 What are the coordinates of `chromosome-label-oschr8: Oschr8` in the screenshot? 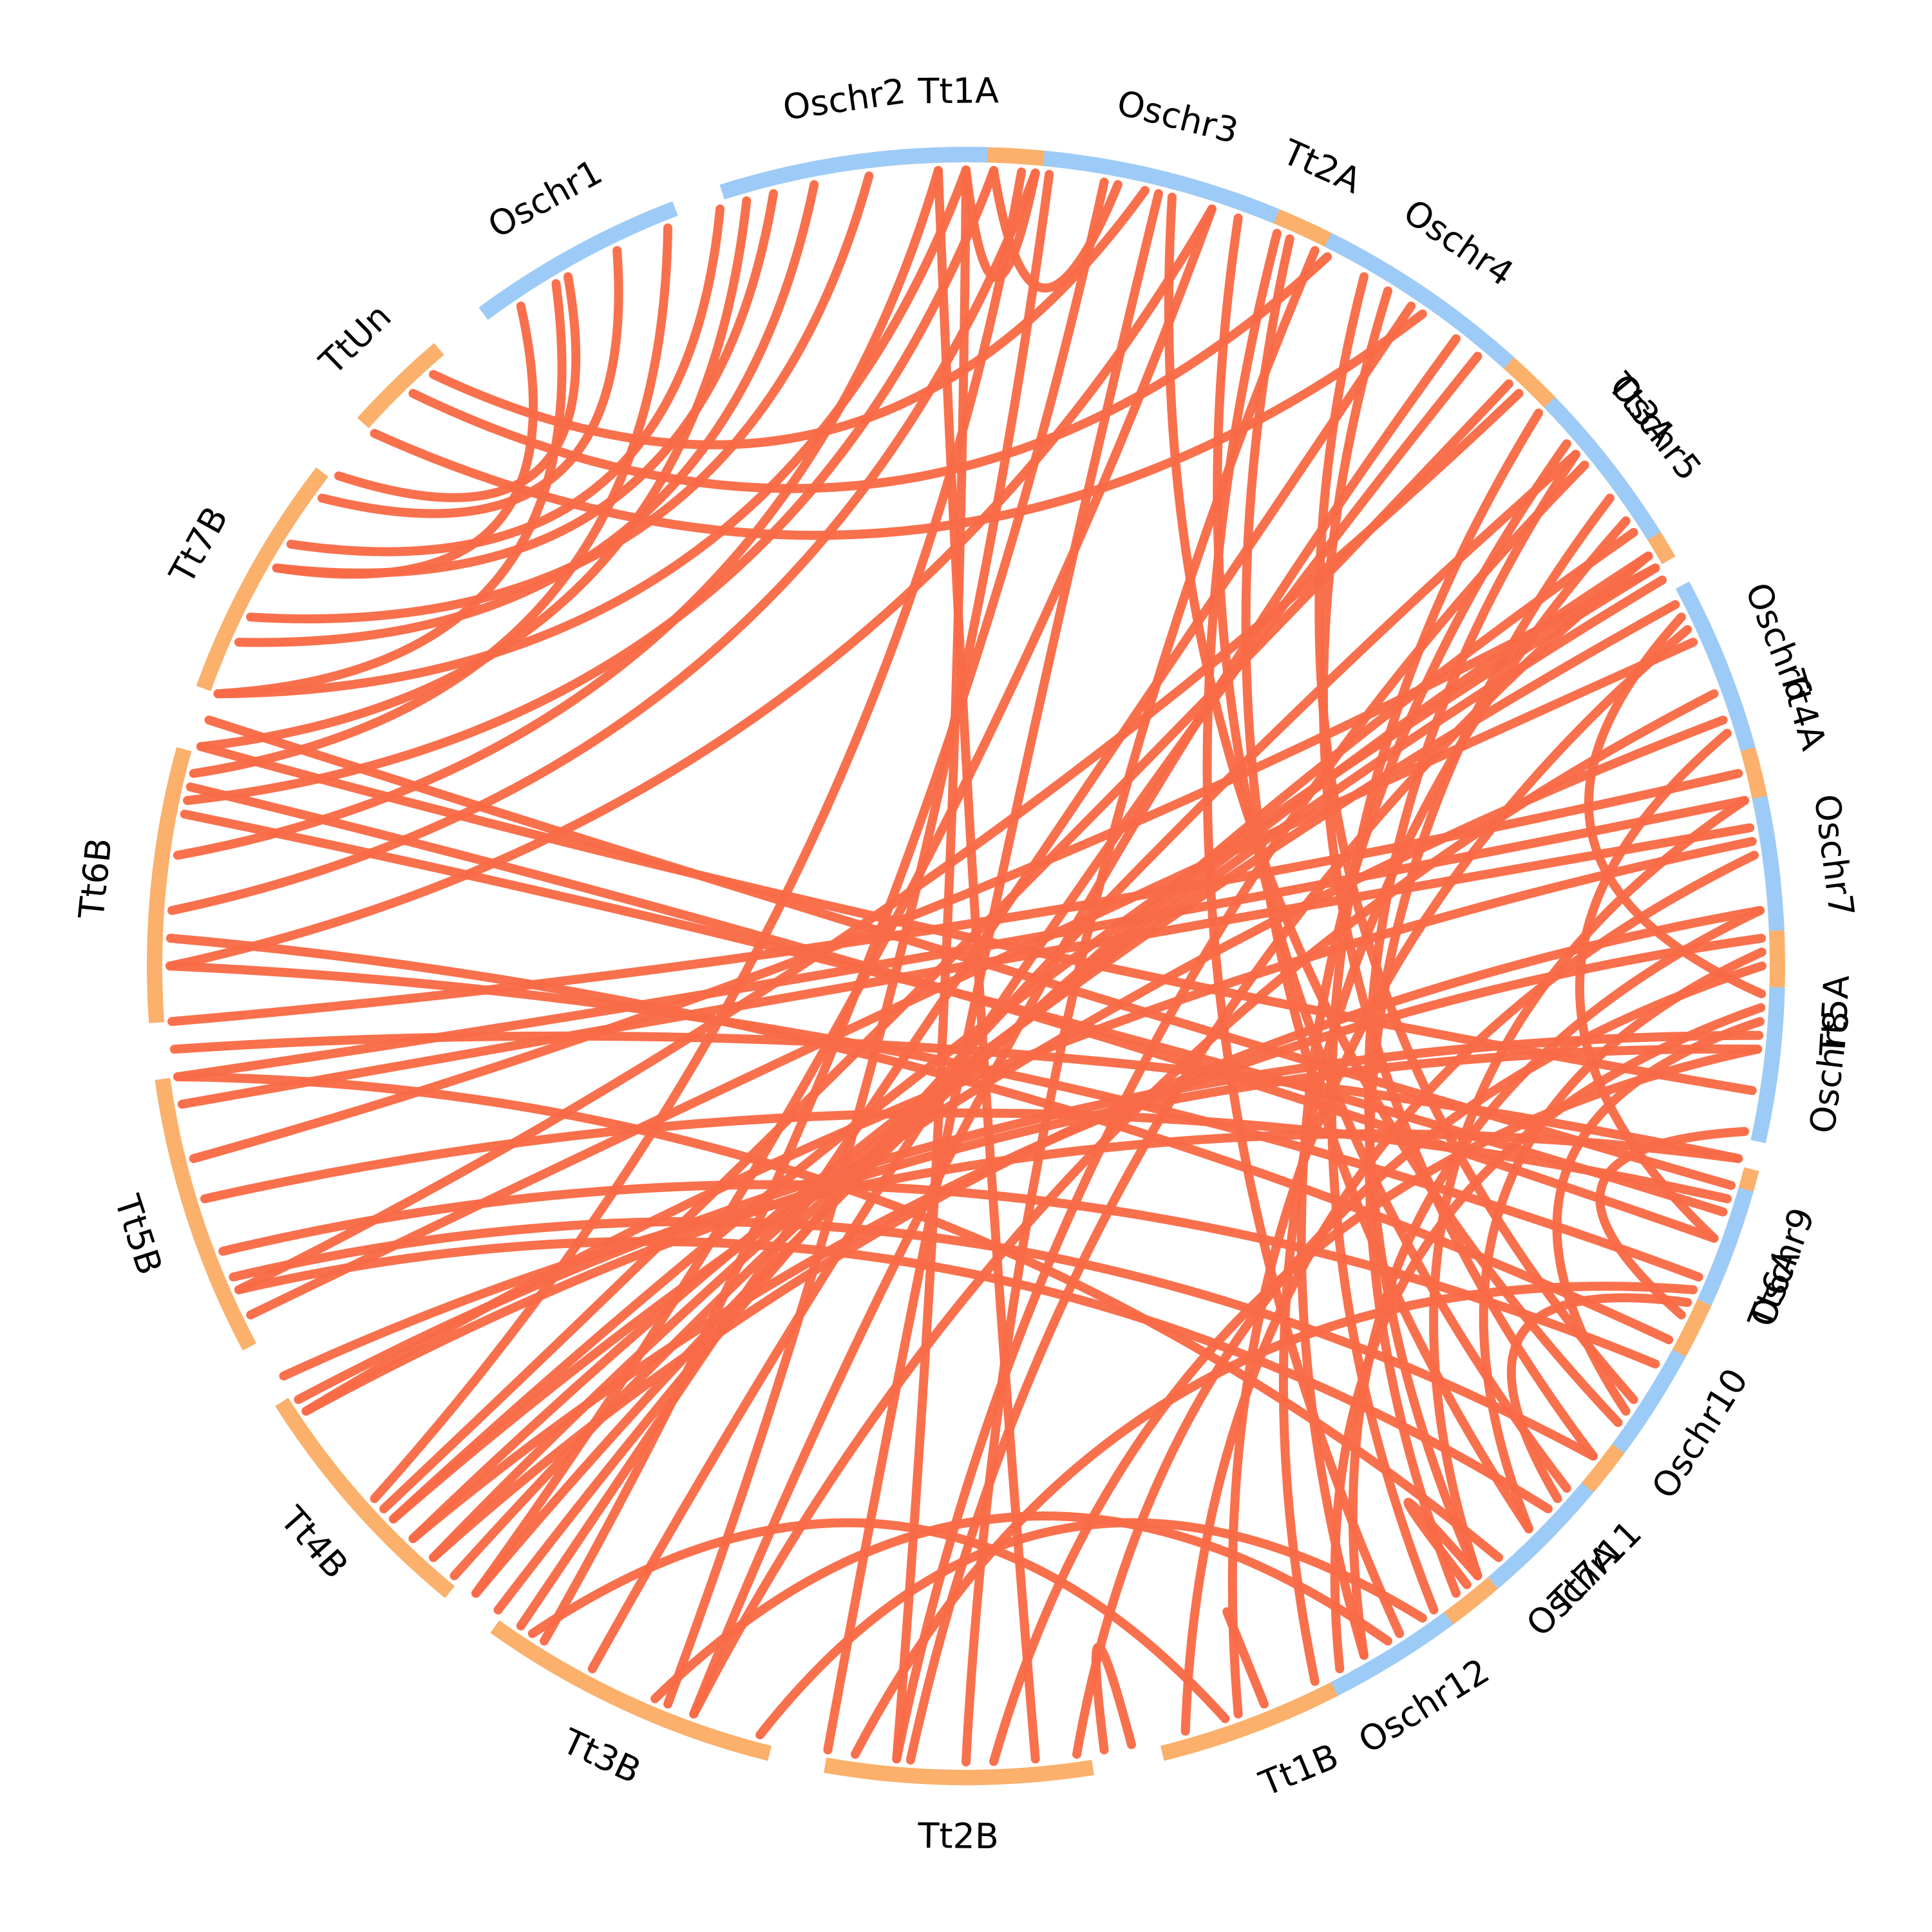 It's located at (1830, 1072).